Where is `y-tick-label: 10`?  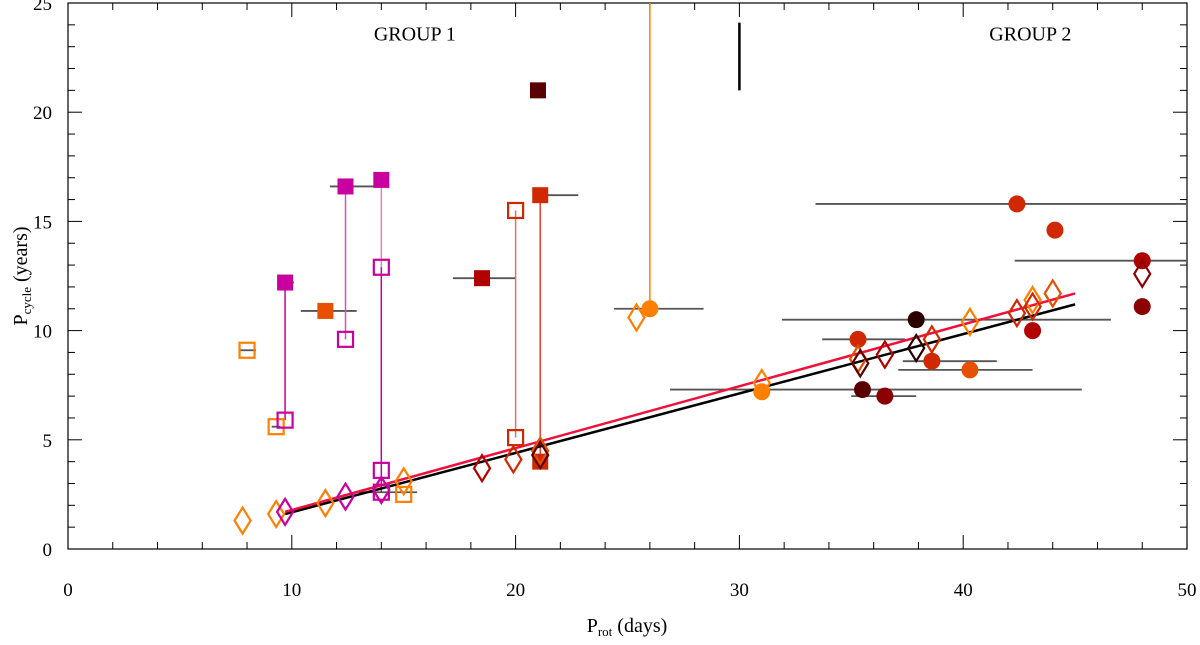
y-tick-label: 10 is located at coordinates (42, 332).